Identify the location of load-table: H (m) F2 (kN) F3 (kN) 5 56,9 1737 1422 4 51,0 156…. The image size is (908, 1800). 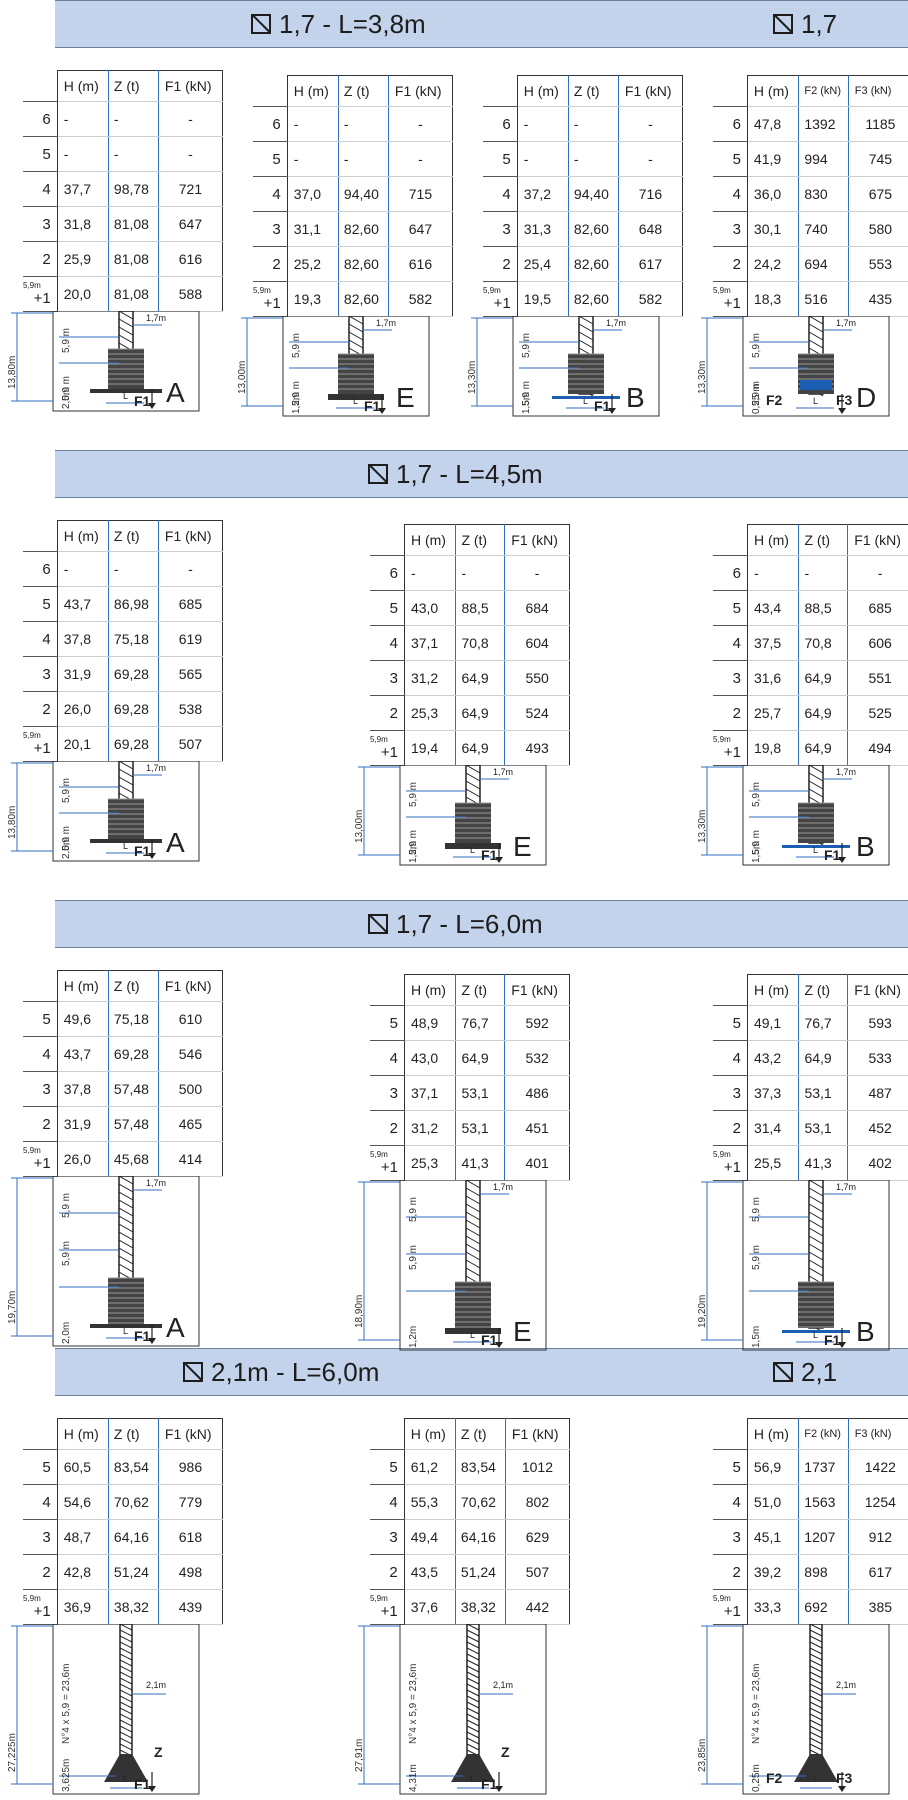
(810, 1521).